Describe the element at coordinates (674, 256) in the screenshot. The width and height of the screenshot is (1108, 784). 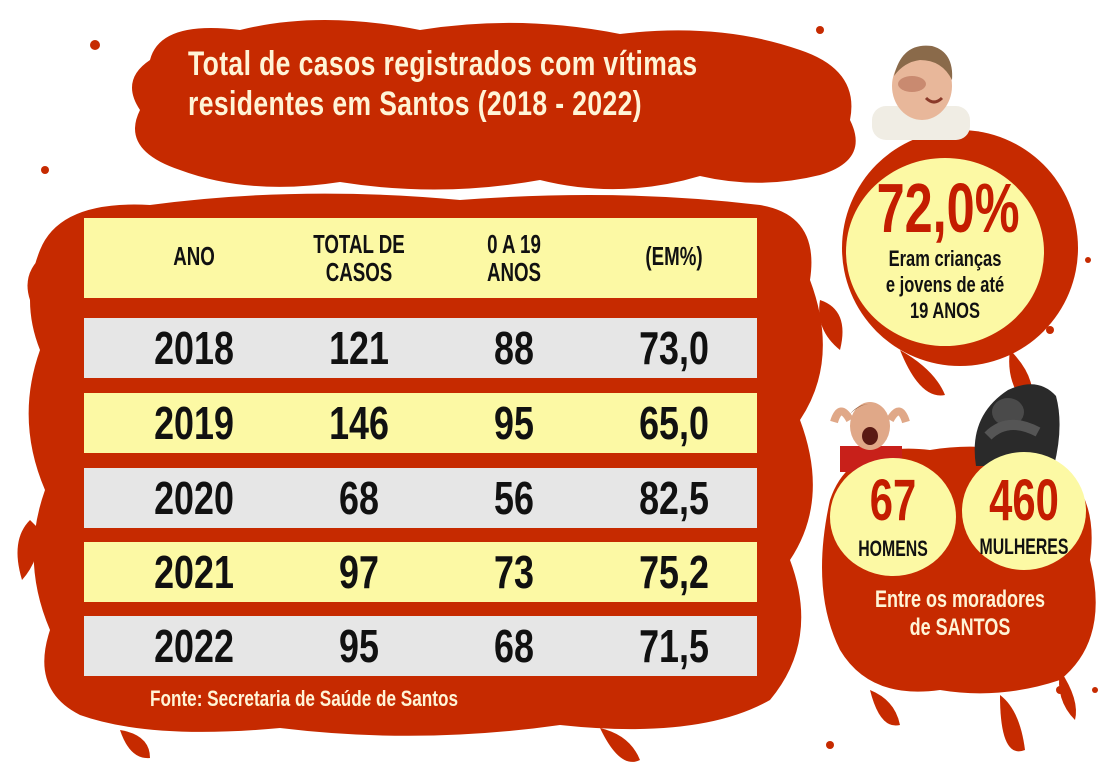
I see `header-pct: (EM%)` at that location.